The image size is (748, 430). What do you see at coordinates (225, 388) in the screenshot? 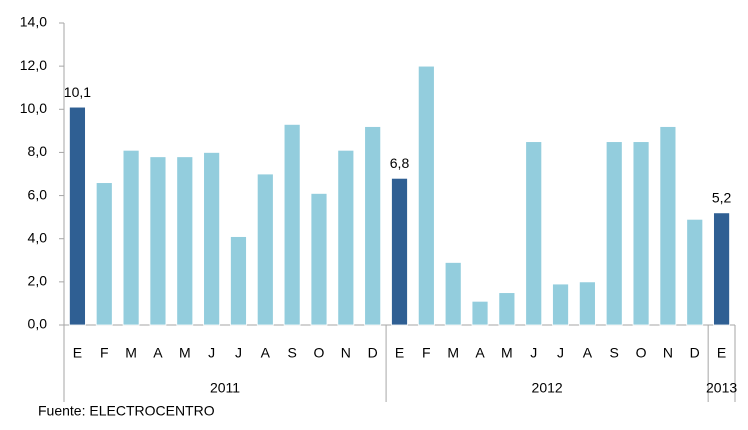
I see `group-label: 2011` at bounding box center [225, 388].